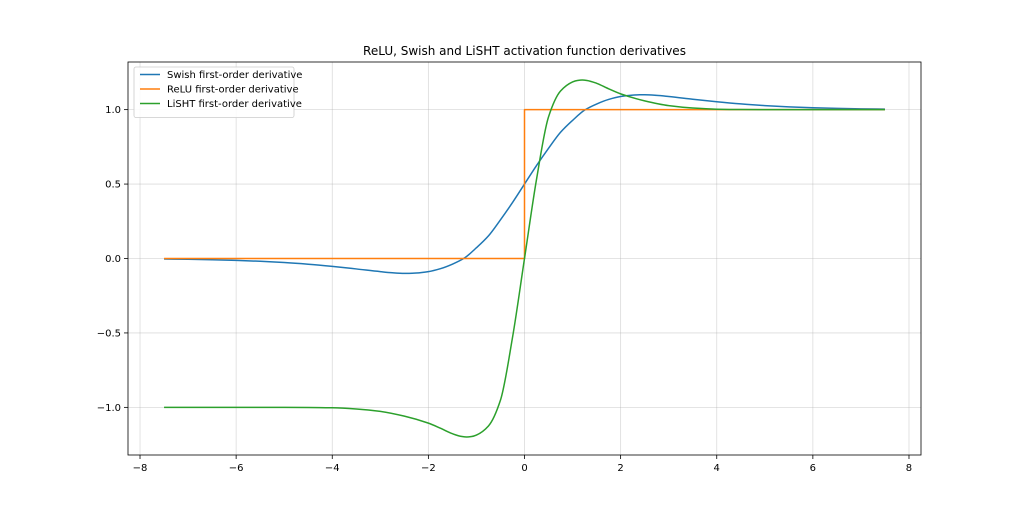 The height and width of the screenshot is (511, 1024). Describe the element at coordinates (109, 333) in the screenshot. I see `y-tick-label: −0.5` at that location.